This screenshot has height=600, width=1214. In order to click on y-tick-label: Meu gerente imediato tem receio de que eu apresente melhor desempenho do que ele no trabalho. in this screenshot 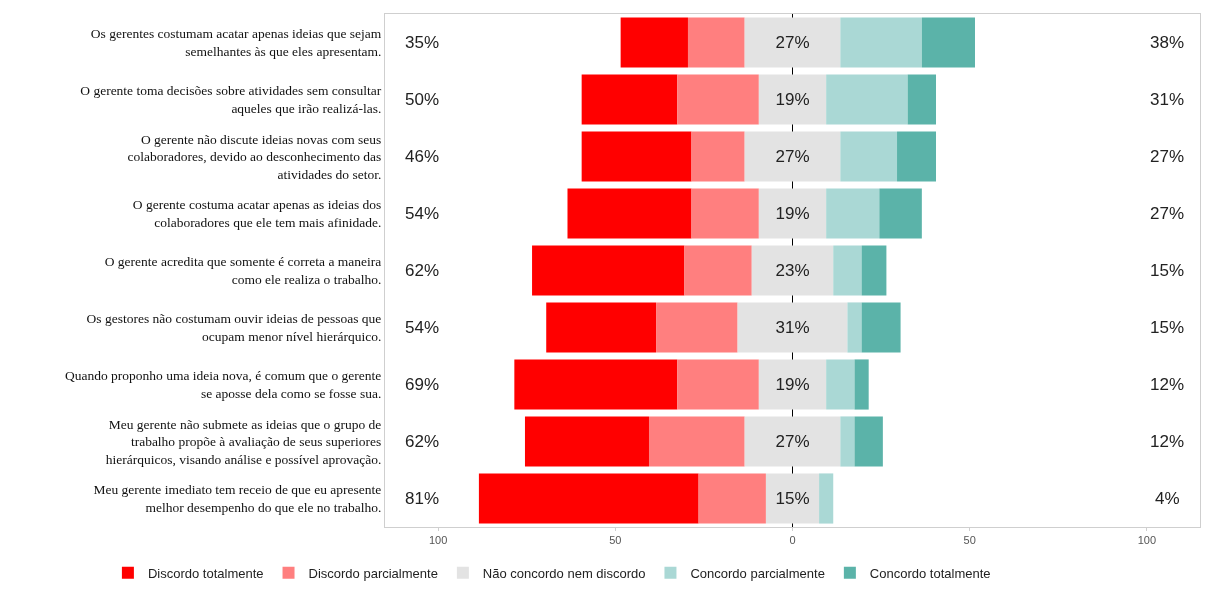, I will do `click(237, 498)`.